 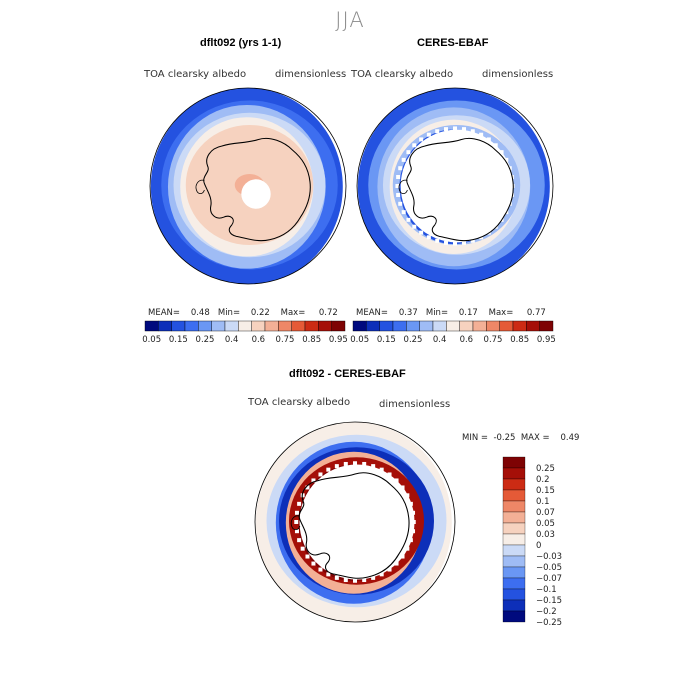 What do you see at coordinates (546, 590) in the screenshot?
I see `colorbar-tick-label: −0.1` at bounding box center [546, 590].